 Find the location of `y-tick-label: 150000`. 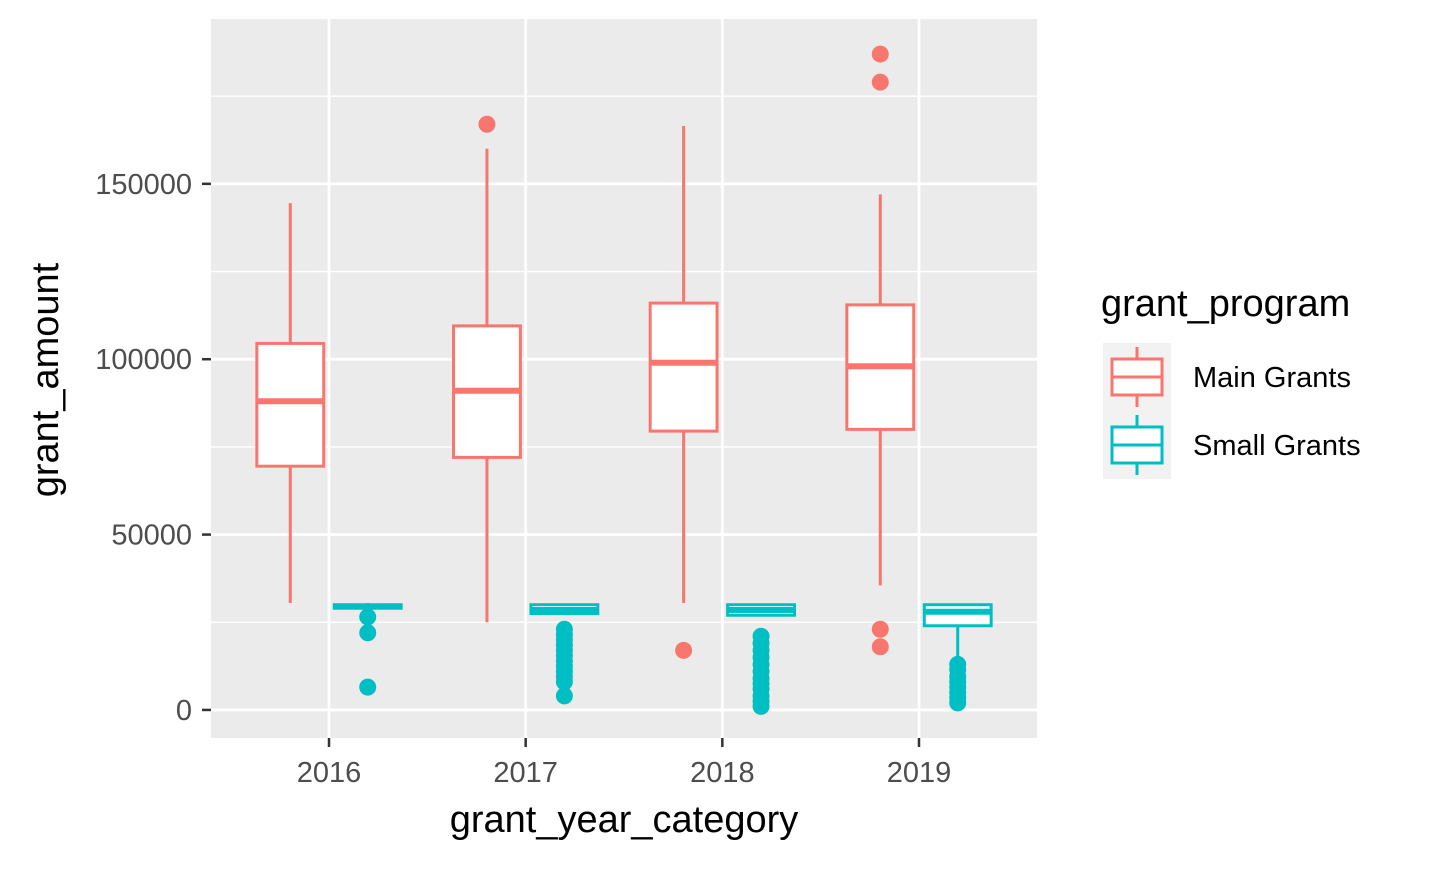

y-tick-label: 150000 is located at coordinates (143, 185).